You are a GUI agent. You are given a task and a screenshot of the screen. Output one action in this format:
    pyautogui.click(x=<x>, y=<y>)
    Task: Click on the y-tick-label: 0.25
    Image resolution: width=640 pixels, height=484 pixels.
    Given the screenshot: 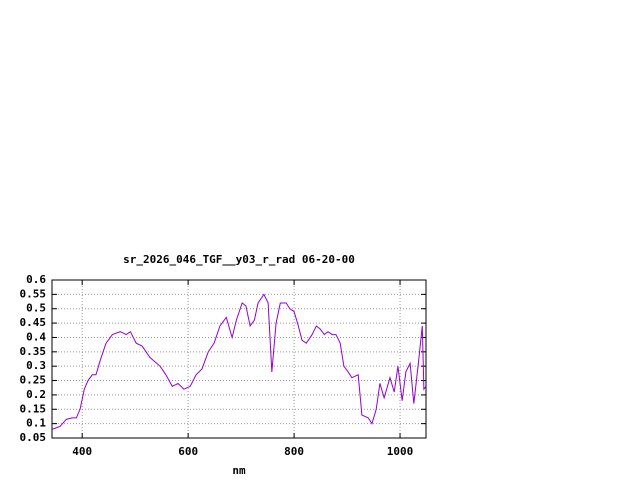 What is the action you would take?
    pyautogui.click(x=33, y=380)
    